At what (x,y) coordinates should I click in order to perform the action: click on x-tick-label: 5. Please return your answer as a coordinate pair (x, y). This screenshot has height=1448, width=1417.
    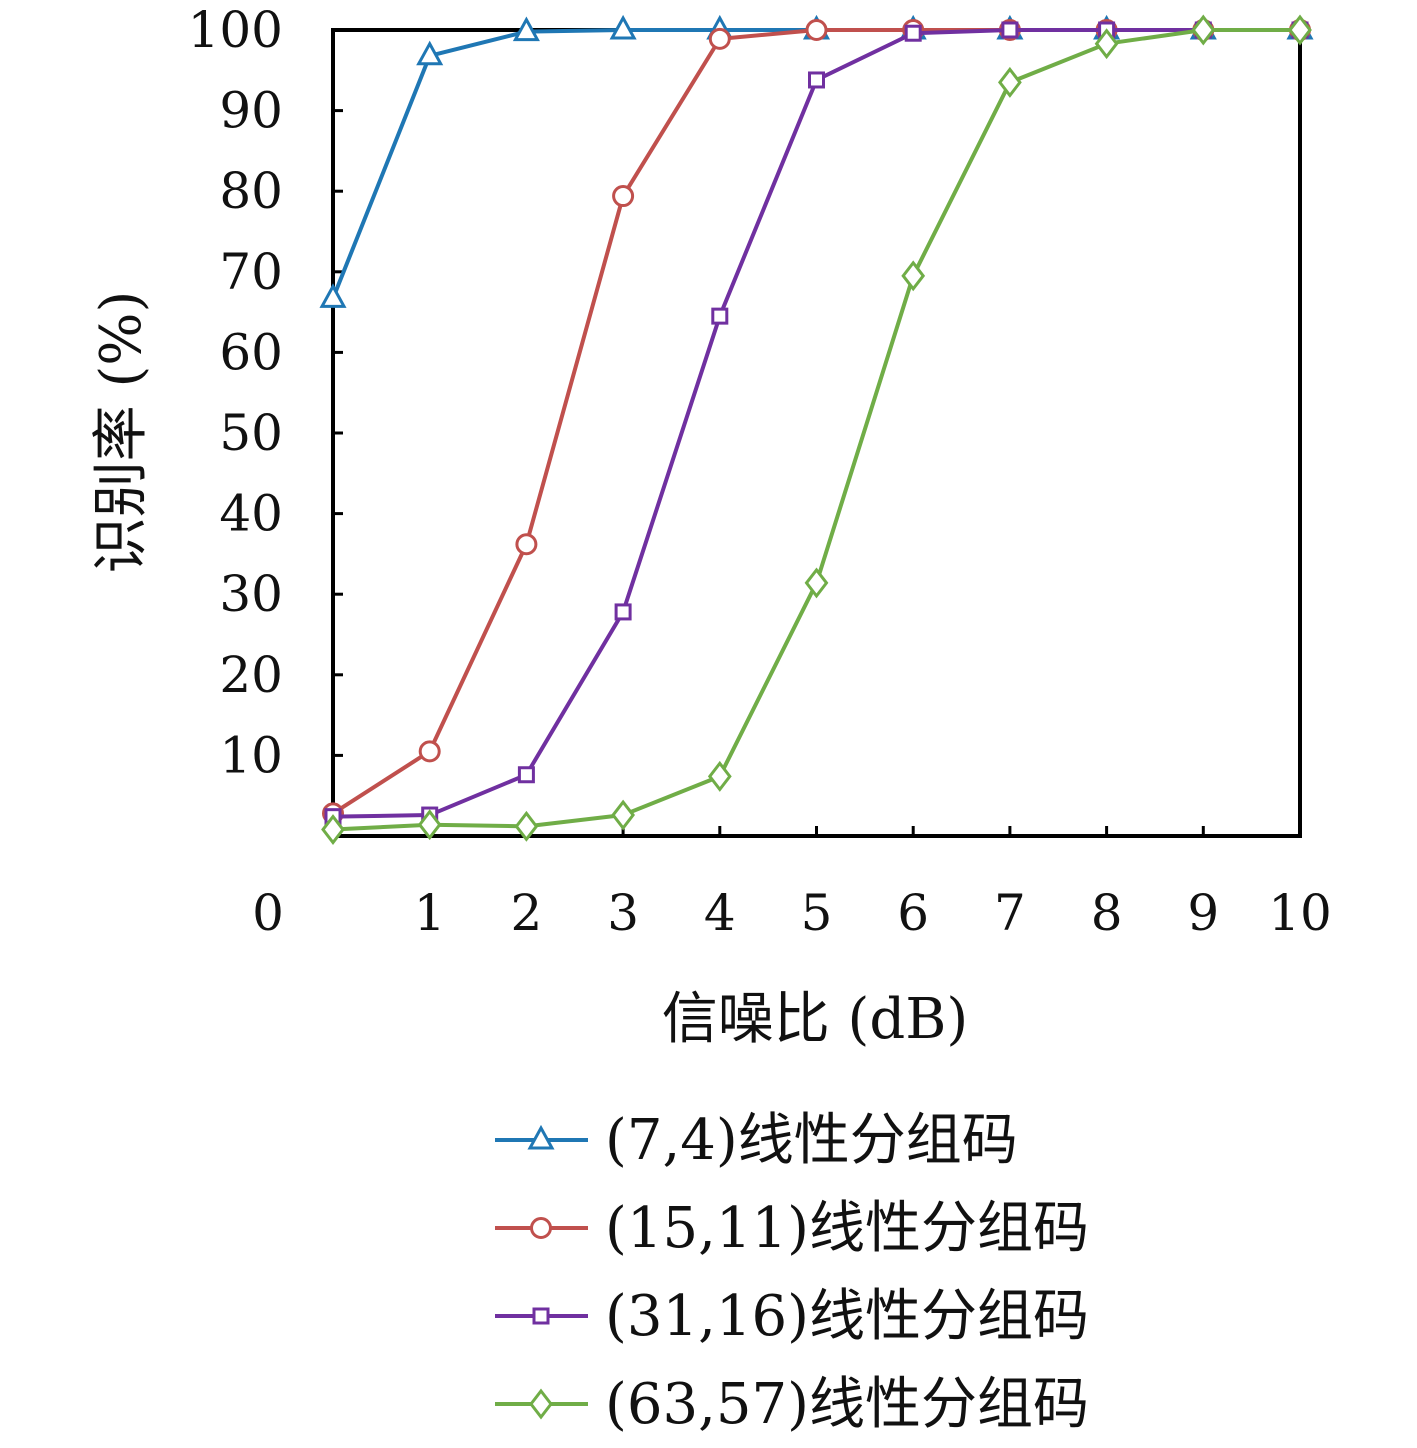
    Looking at the image, I should click on (817, 913).